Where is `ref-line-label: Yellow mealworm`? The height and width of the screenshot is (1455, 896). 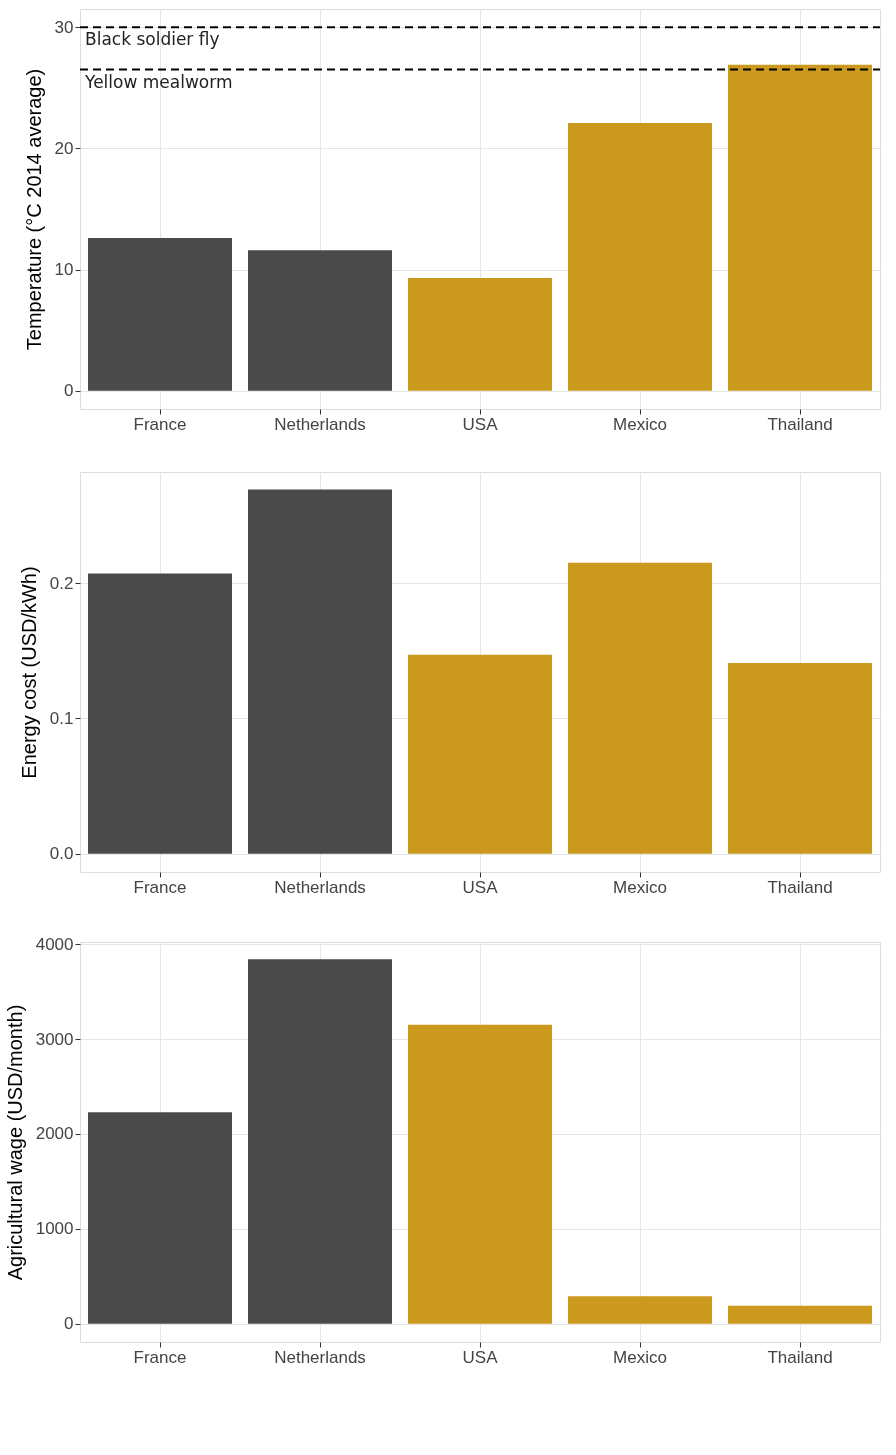
ref-line-label: Yellow mealworm is located at coordinates (158, 81).